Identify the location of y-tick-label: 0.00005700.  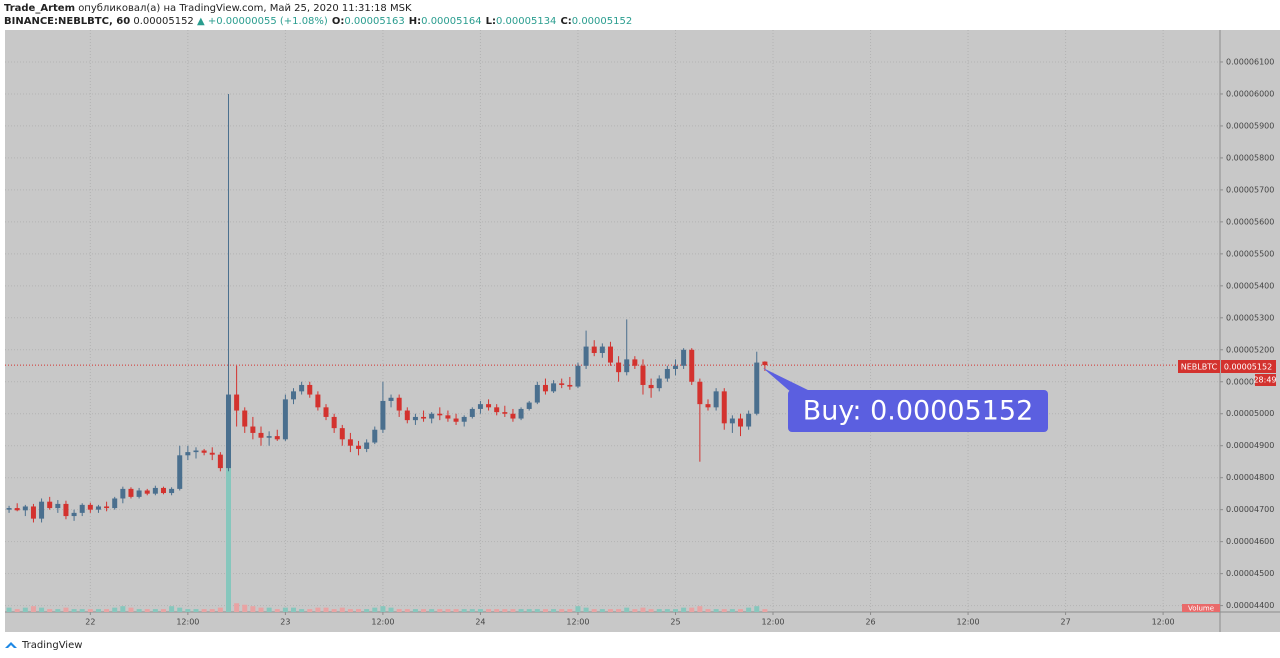
(1250, 189).